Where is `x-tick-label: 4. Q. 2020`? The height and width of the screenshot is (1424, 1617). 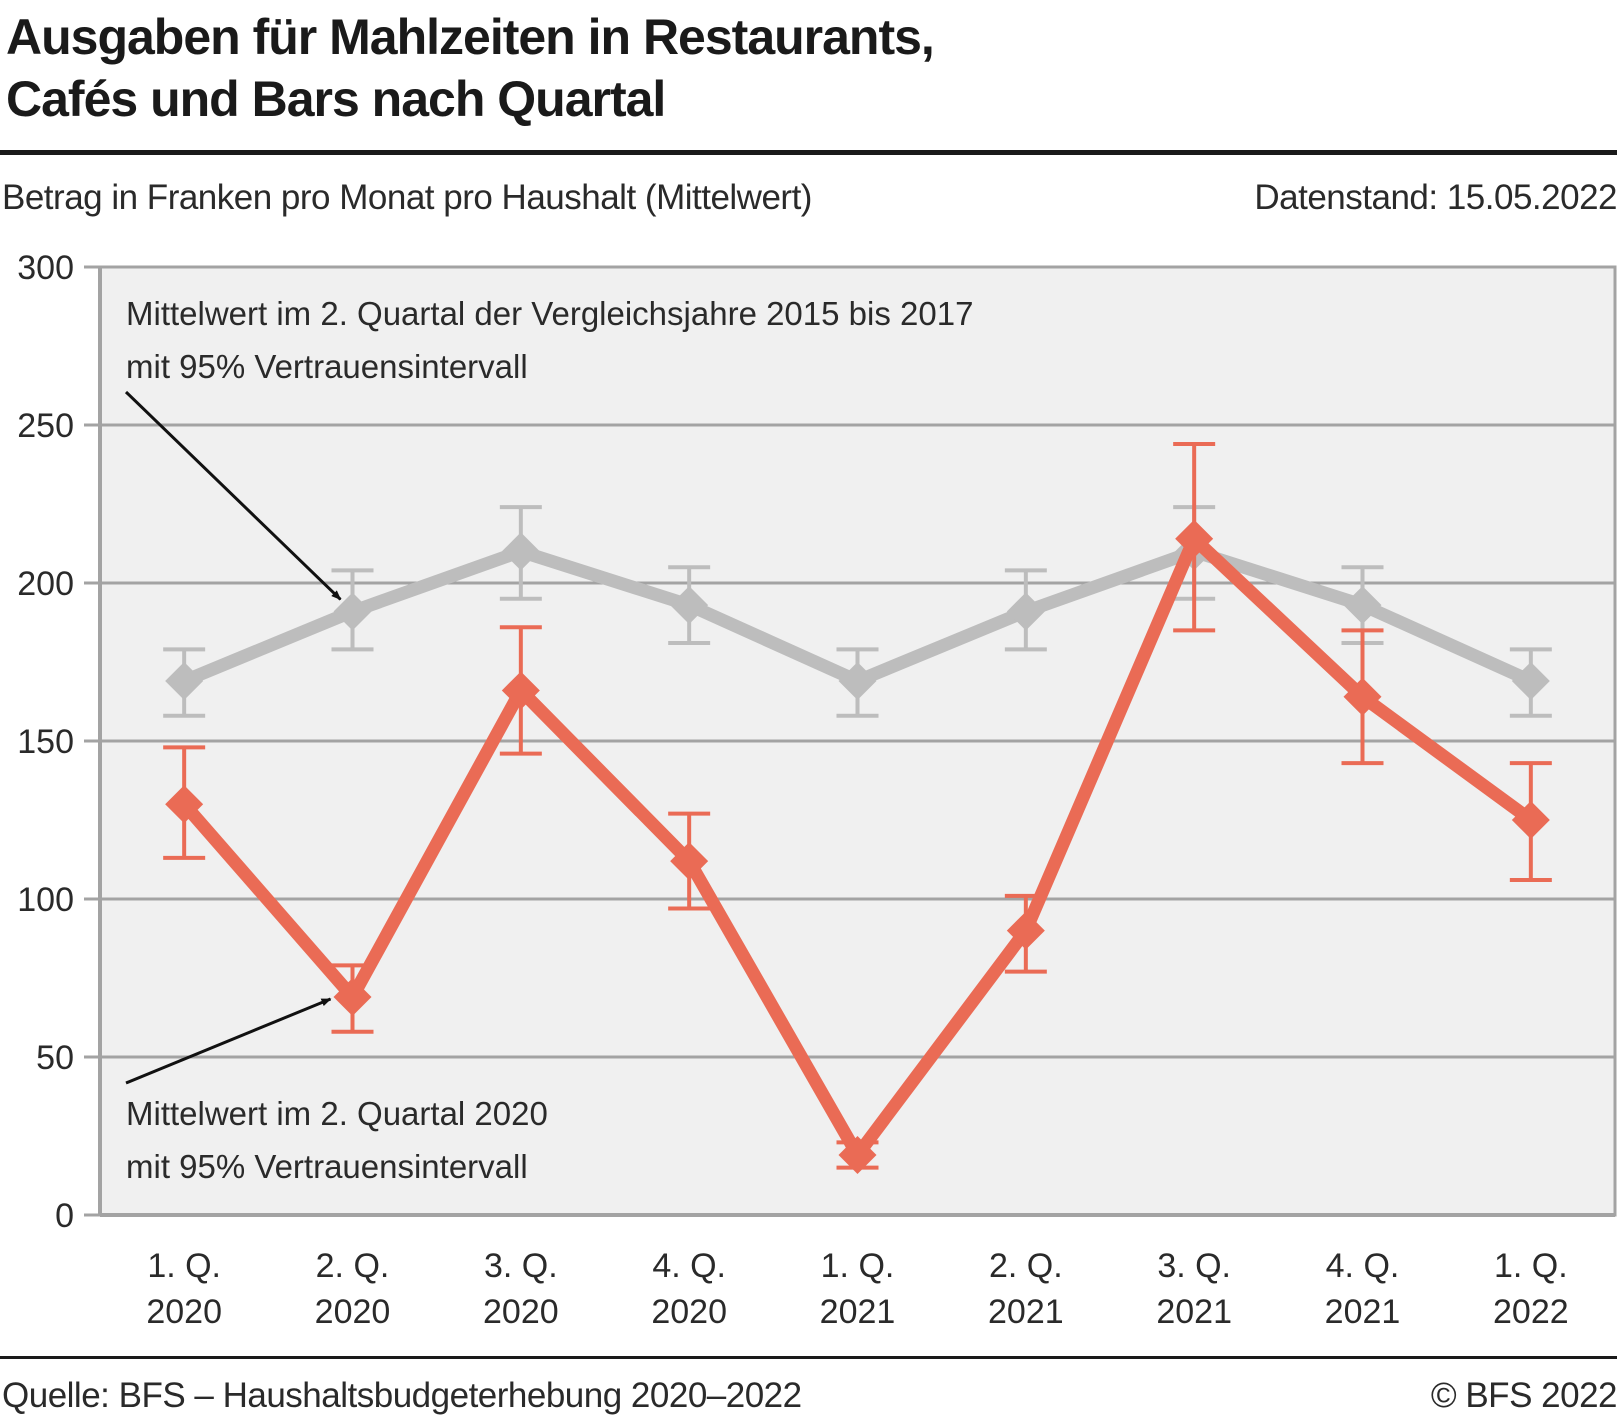 x-tick-label: 4. Q. 2020 is located at coordinates (689, 1289).